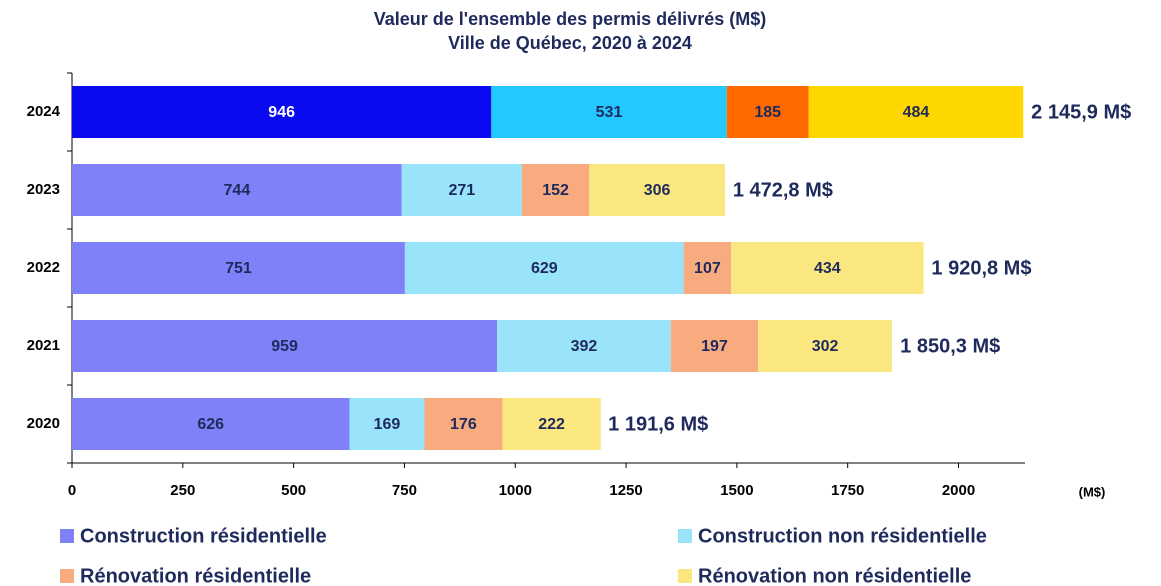  I want to click on bar-label: 744, so click(237, 190).